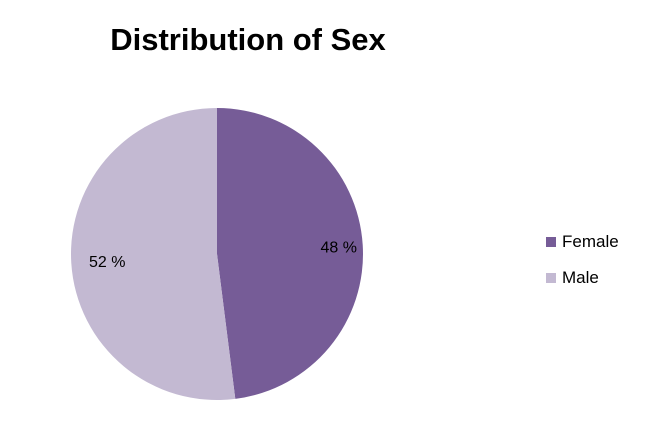  I want to click on legend-swatch-female, so click(551, 242).